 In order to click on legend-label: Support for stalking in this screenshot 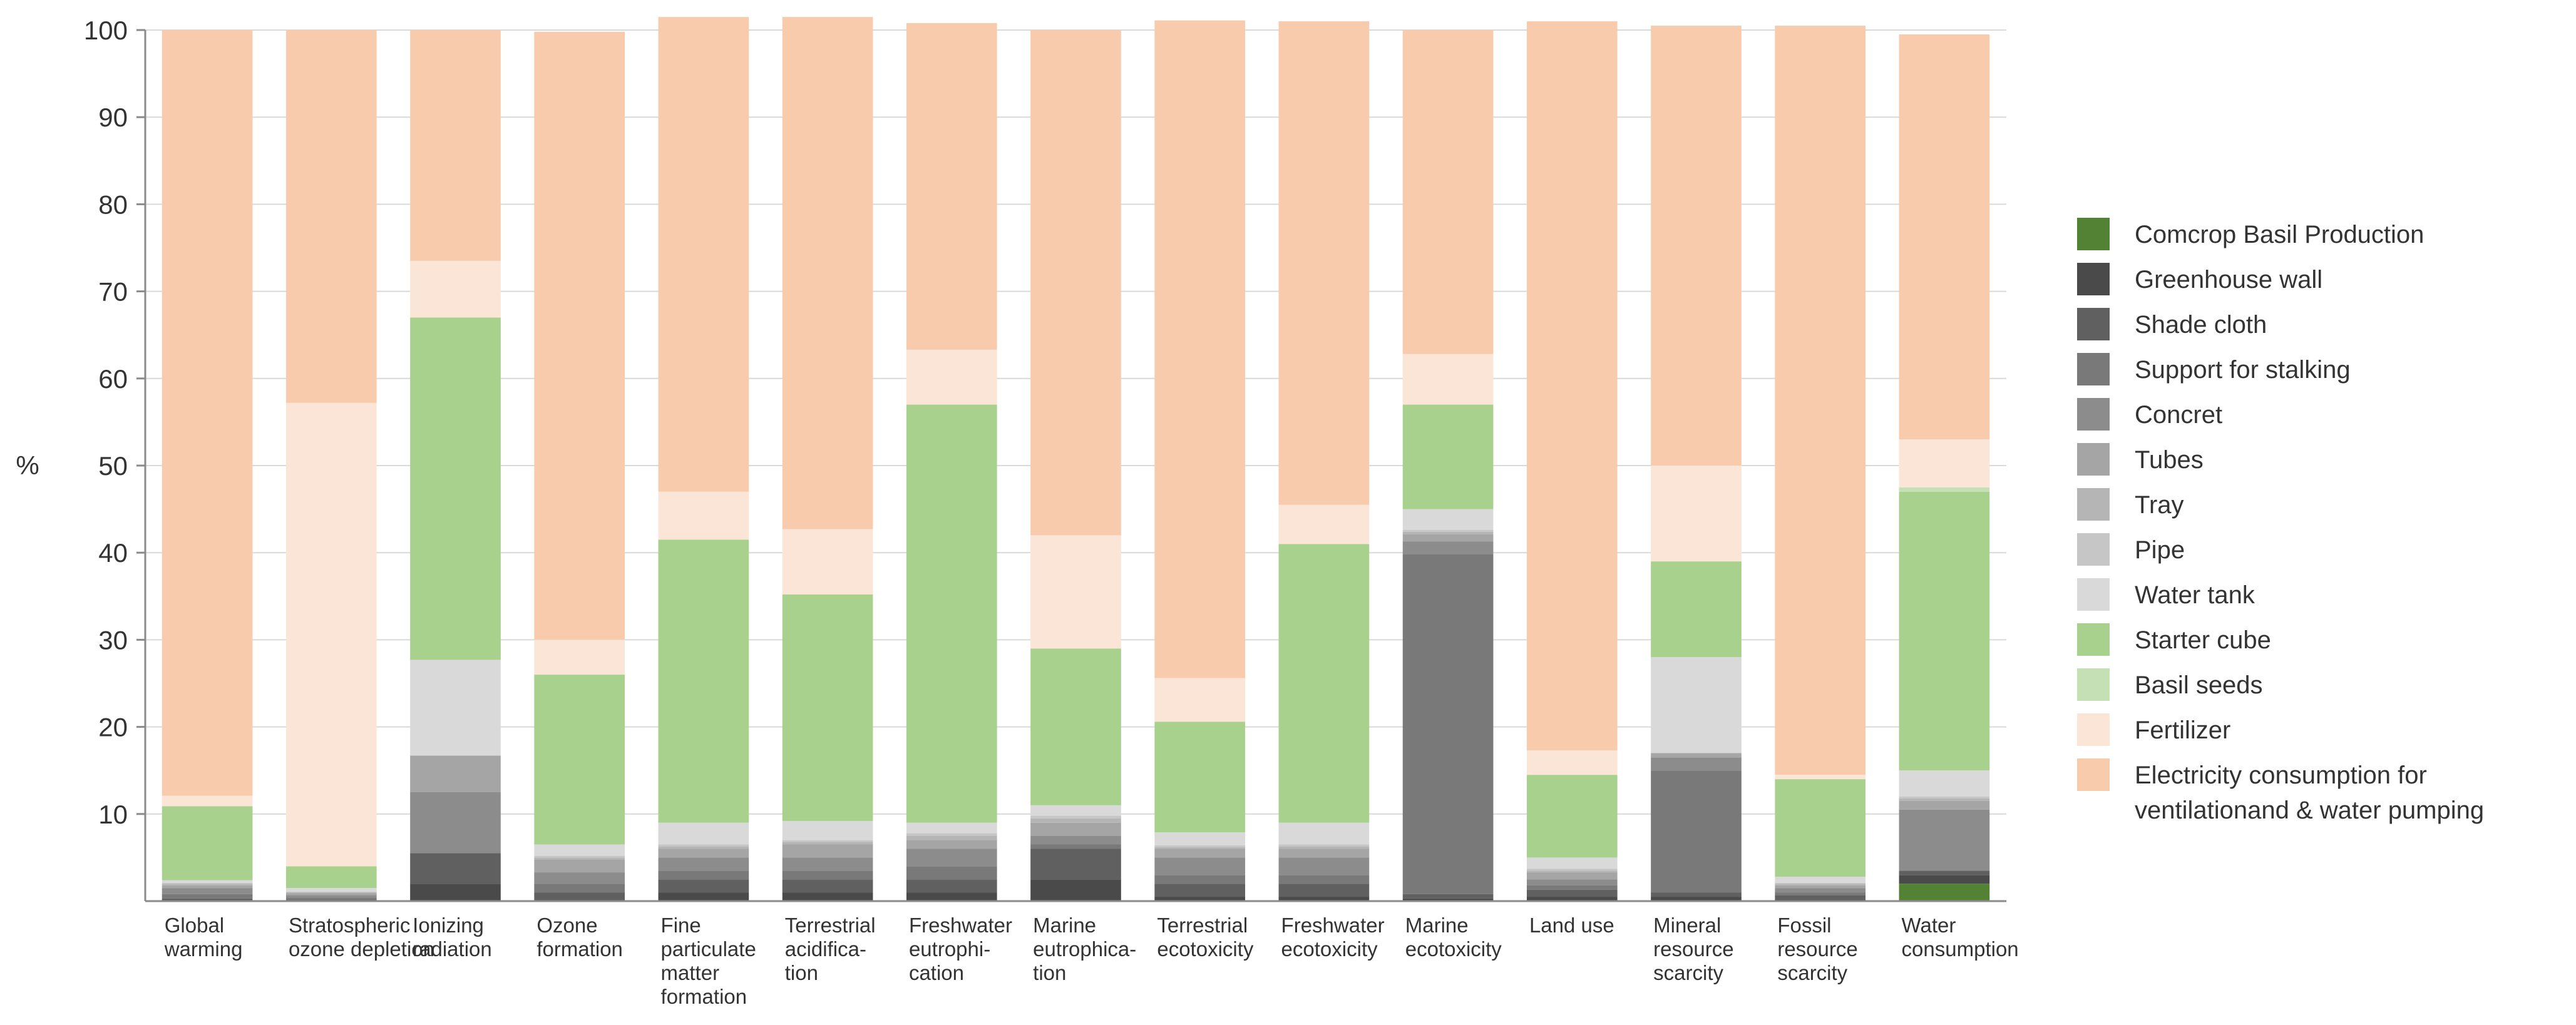, I will do `click(2243, 370)`.